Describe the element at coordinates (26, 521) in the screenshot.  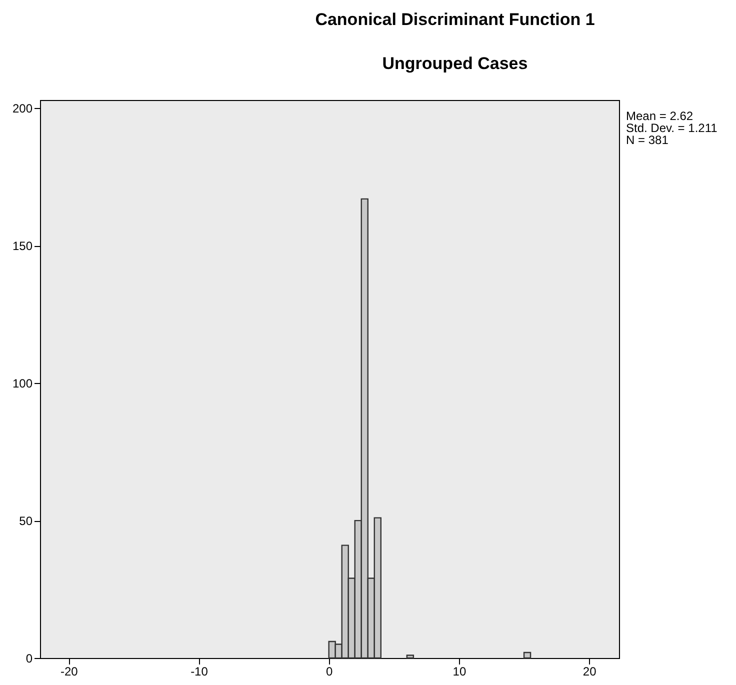
I see `y-tick-label: 50` at that location.